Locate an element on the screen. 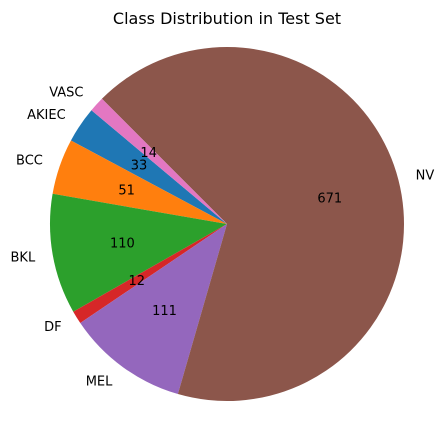 This screenshot has height=427, width=444. value-label-akiec: 33 is located at coordinates (139, 166).